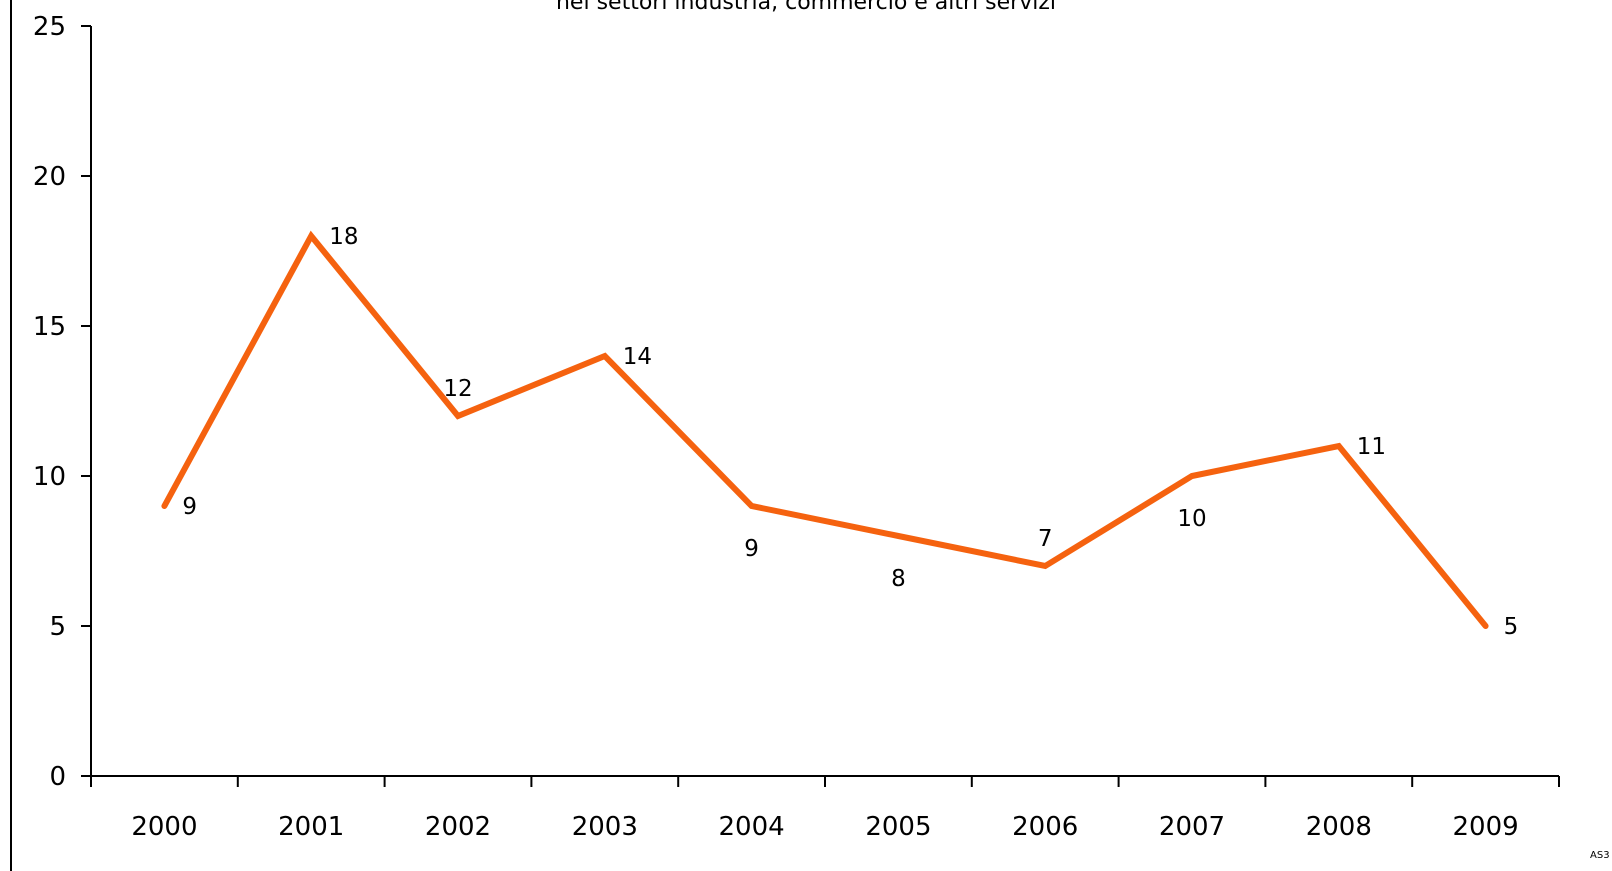  I want to click on y-tick-label: 10, so click(49, 477).